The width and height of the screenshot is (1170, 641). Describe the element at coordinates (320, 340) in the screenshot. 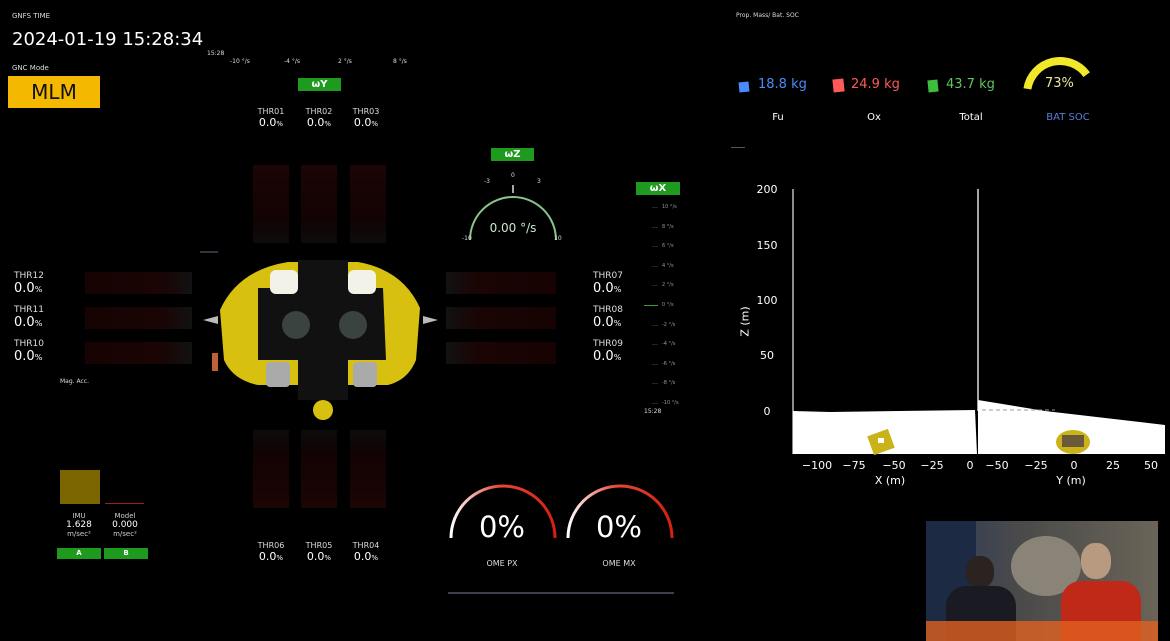

I see `lander-top-view` at that location.